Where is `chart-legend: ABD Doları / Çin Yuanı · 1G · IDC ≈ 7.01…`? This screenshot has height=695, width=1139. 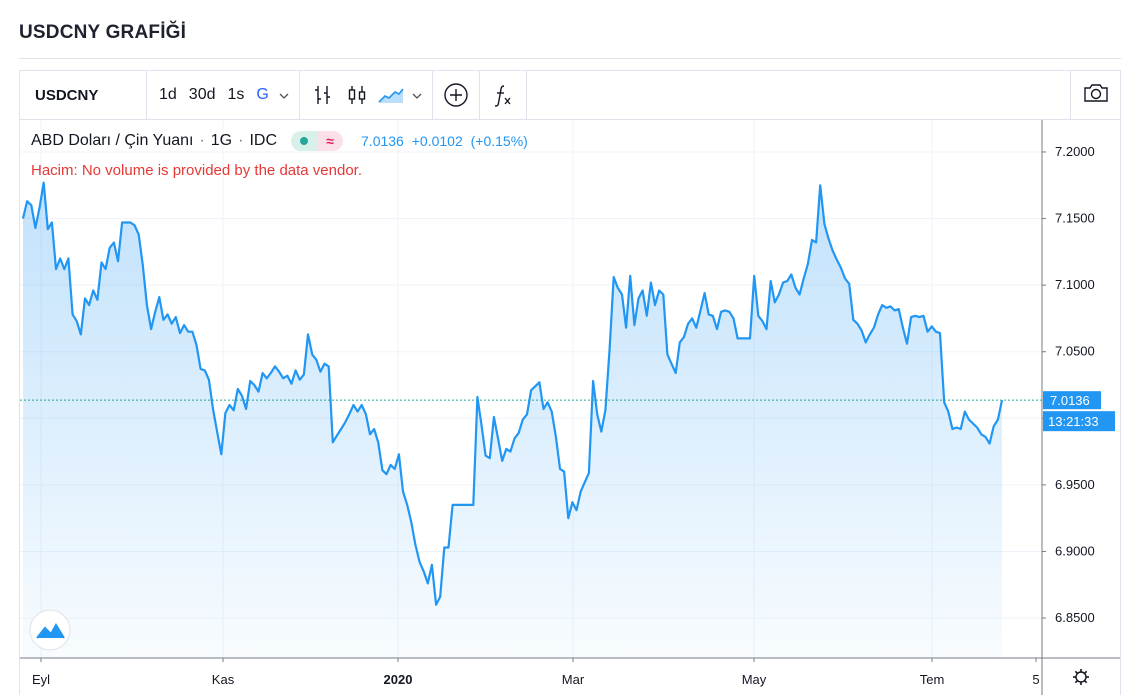
chart-legend: ABD Doları / Çin Yuanı · 1G · IDC ≈ 7.01… is located at coordinates (281, 141).